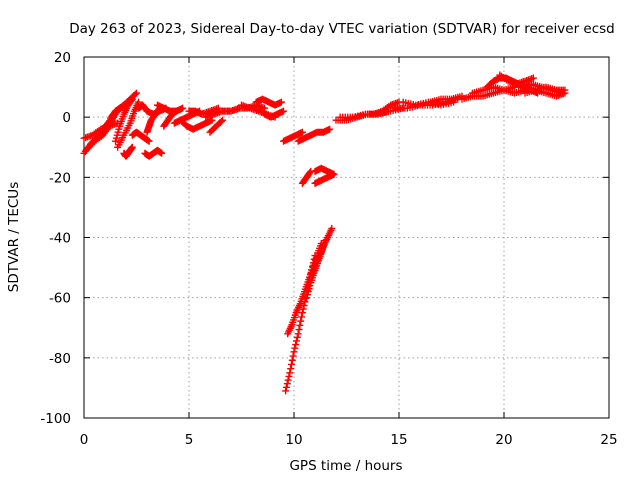  I want to click on x-tick-label: 15, so click(398, 440).